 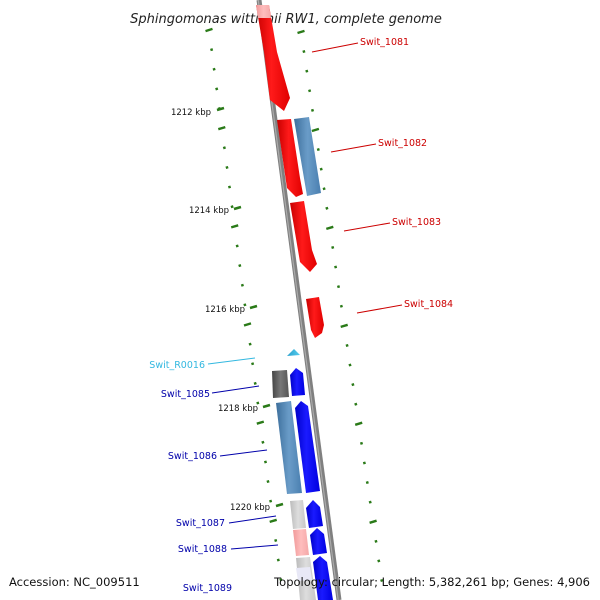 I want to click on reverse-genes, so click(x=302, y=474).